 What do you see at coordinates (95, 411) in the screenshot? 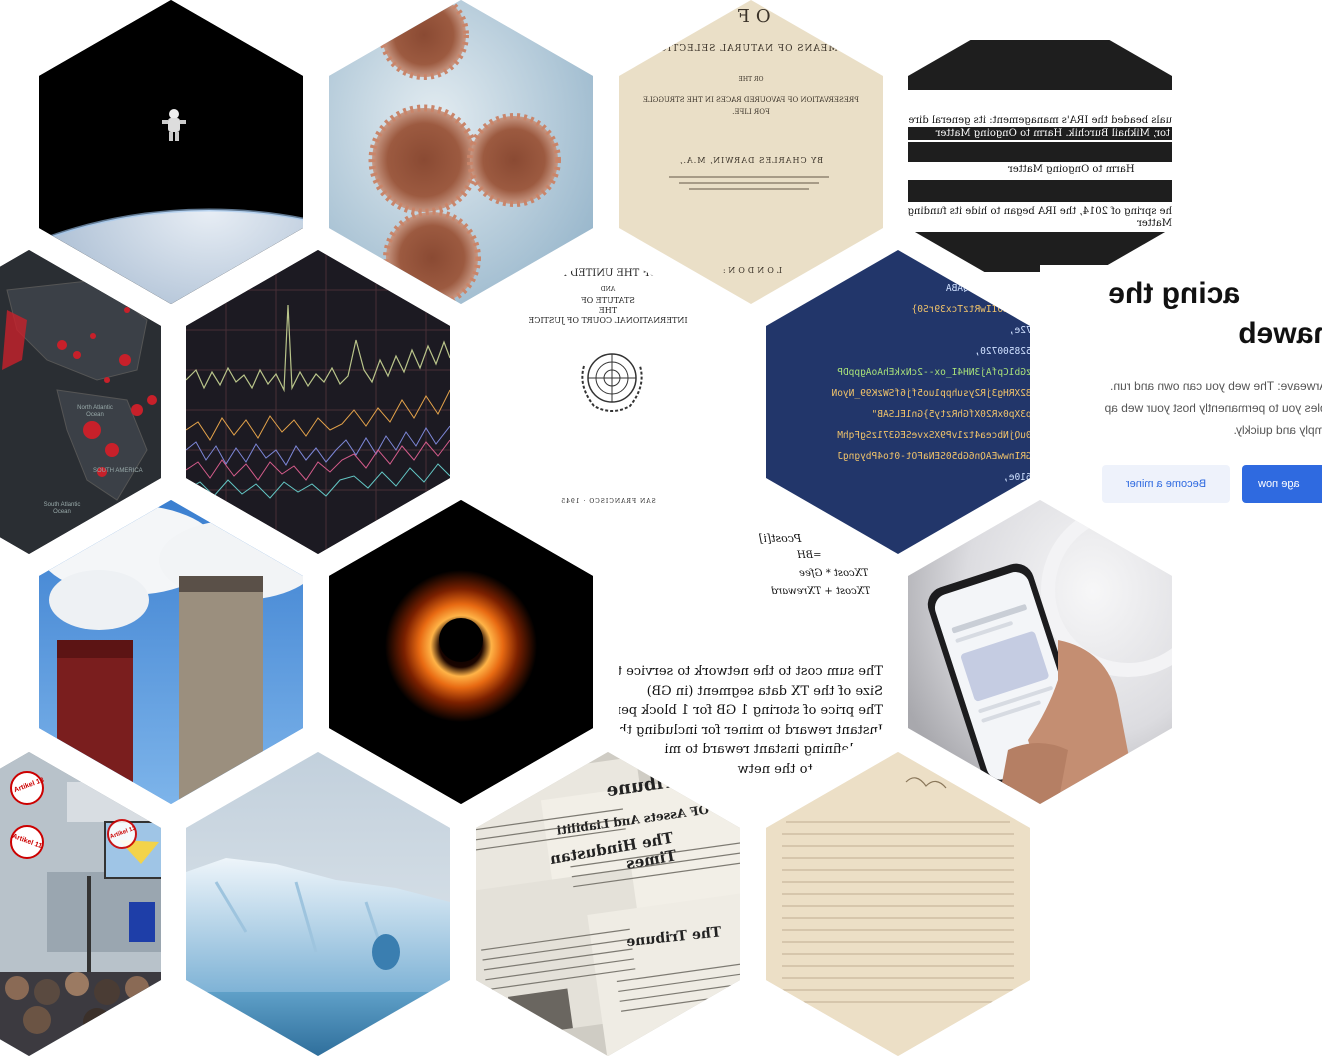
I see `map-label-north-atlantic: North Atlantic Ocean` at bounding box center [95, 411].